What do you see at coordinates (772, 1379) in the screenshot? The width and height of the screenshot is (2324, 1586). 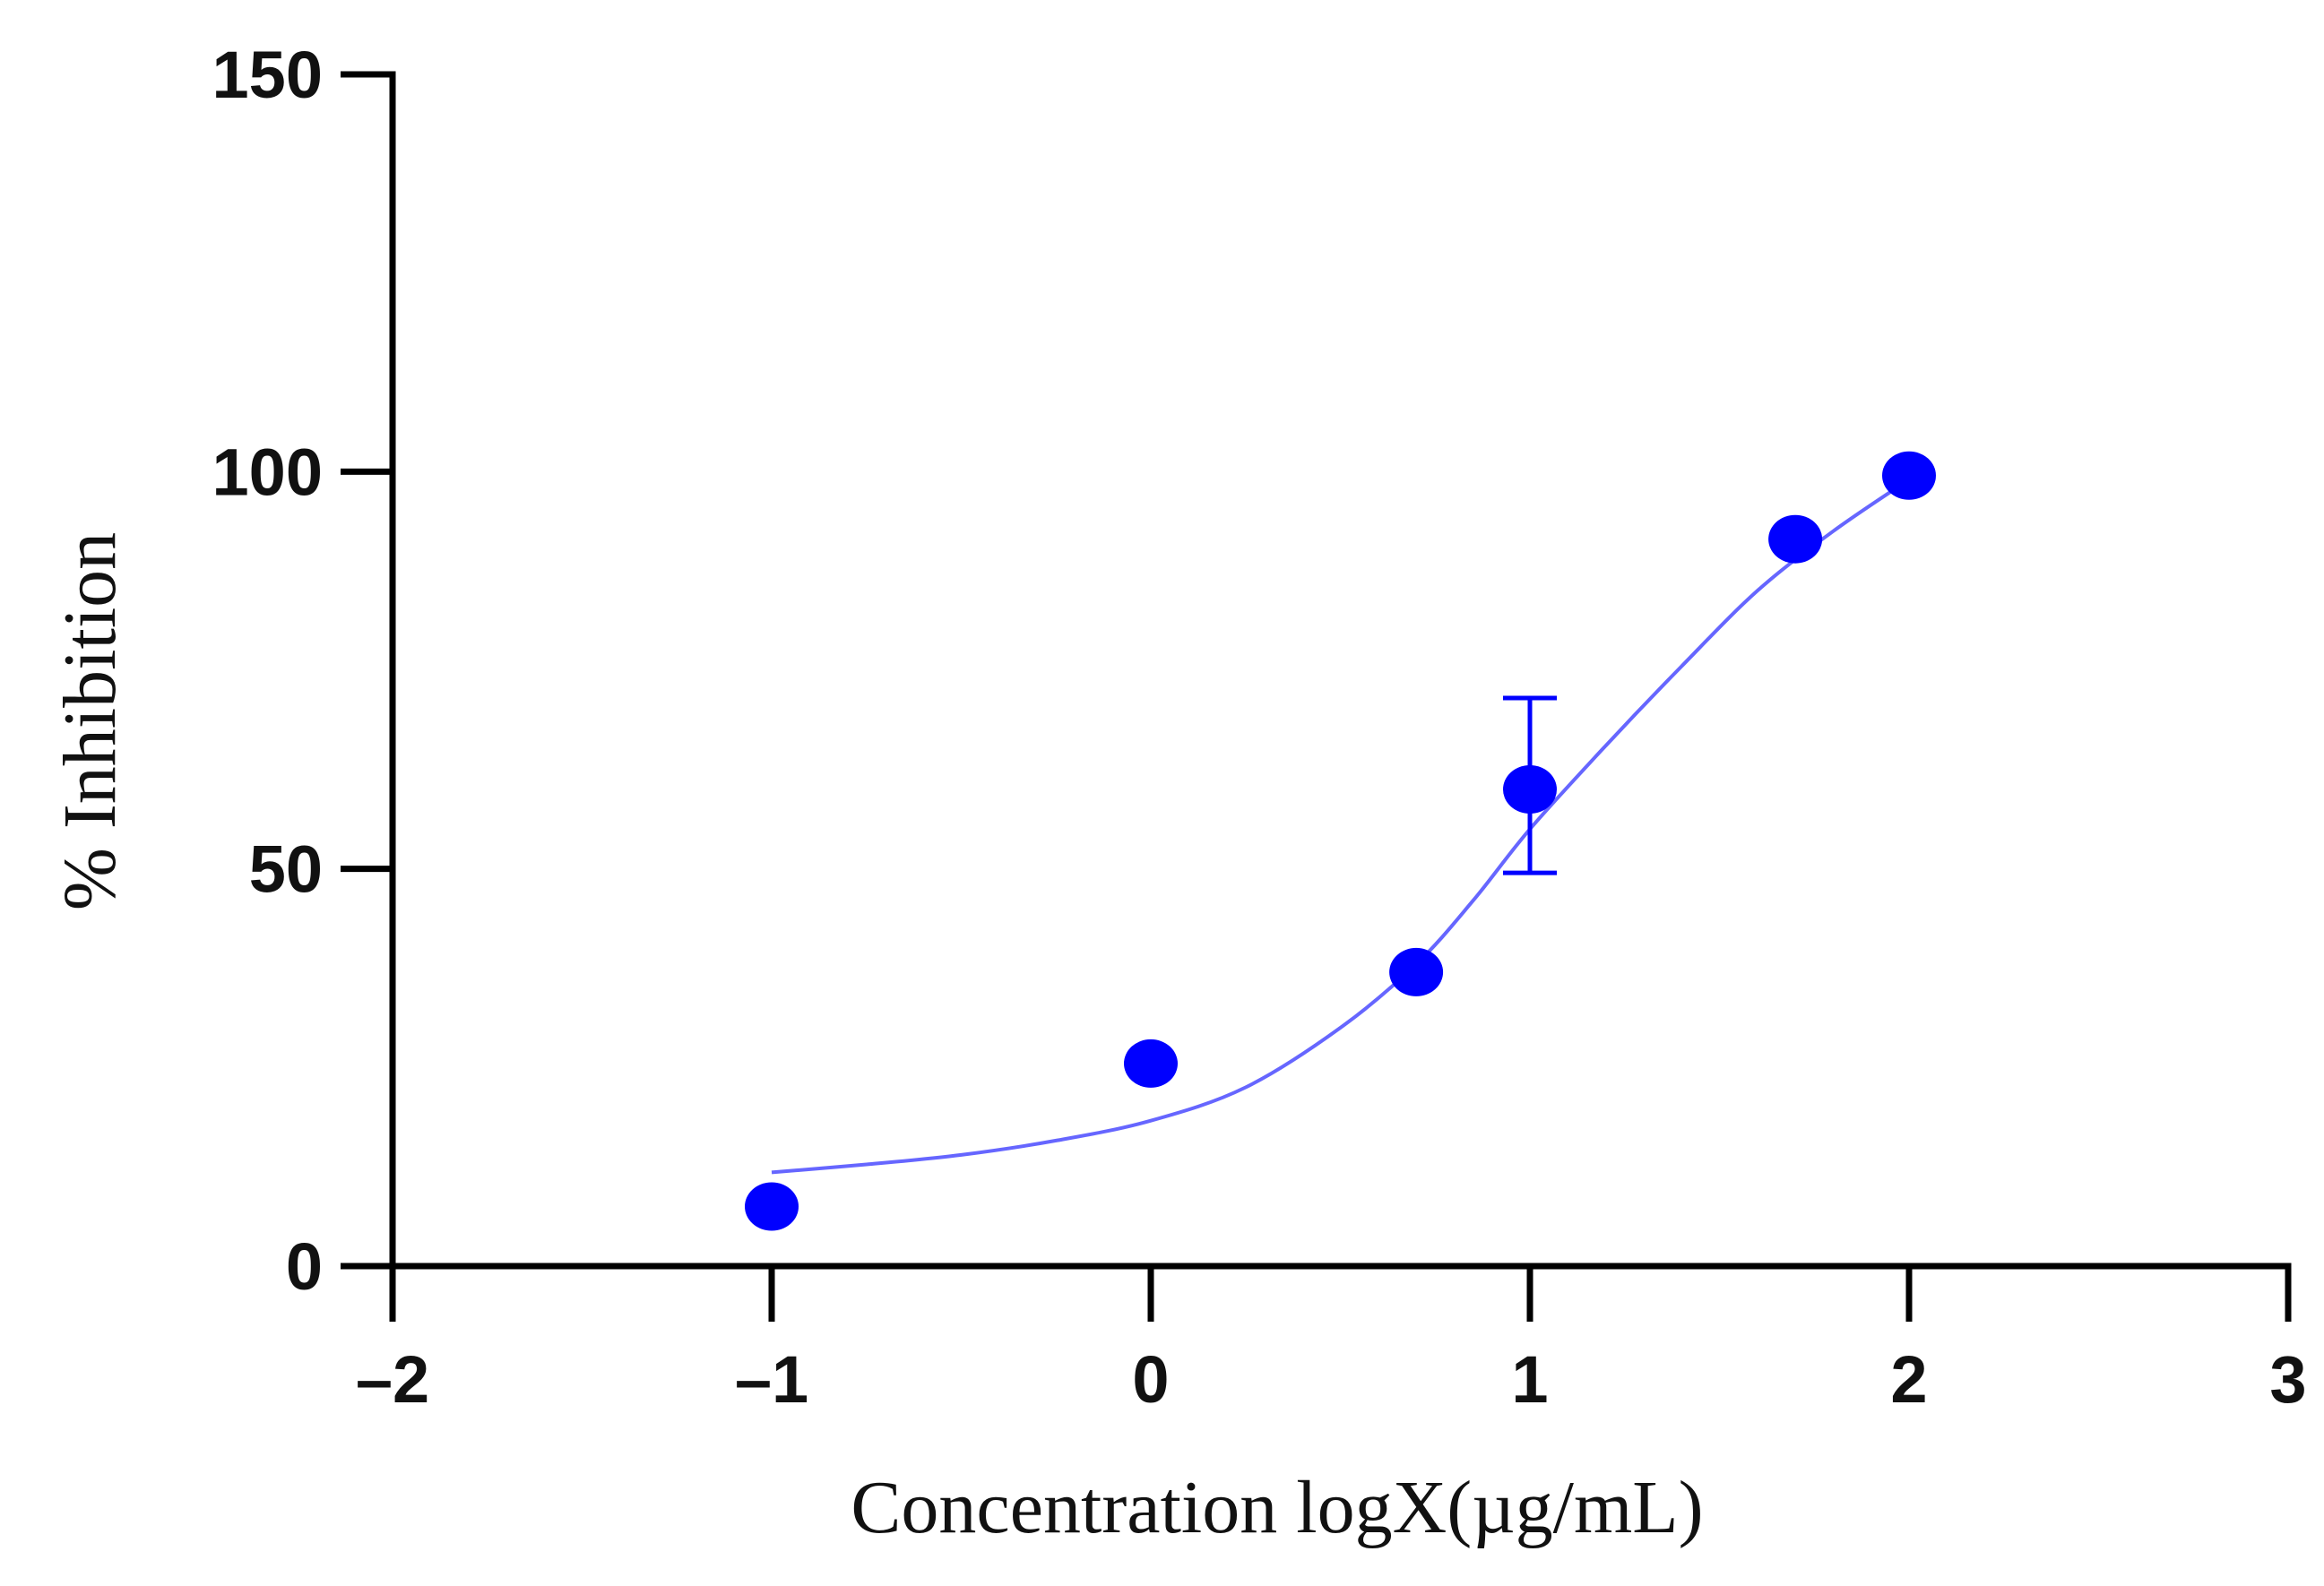 I see `x-tick-label: –1` at bounding box center [772, 1379].